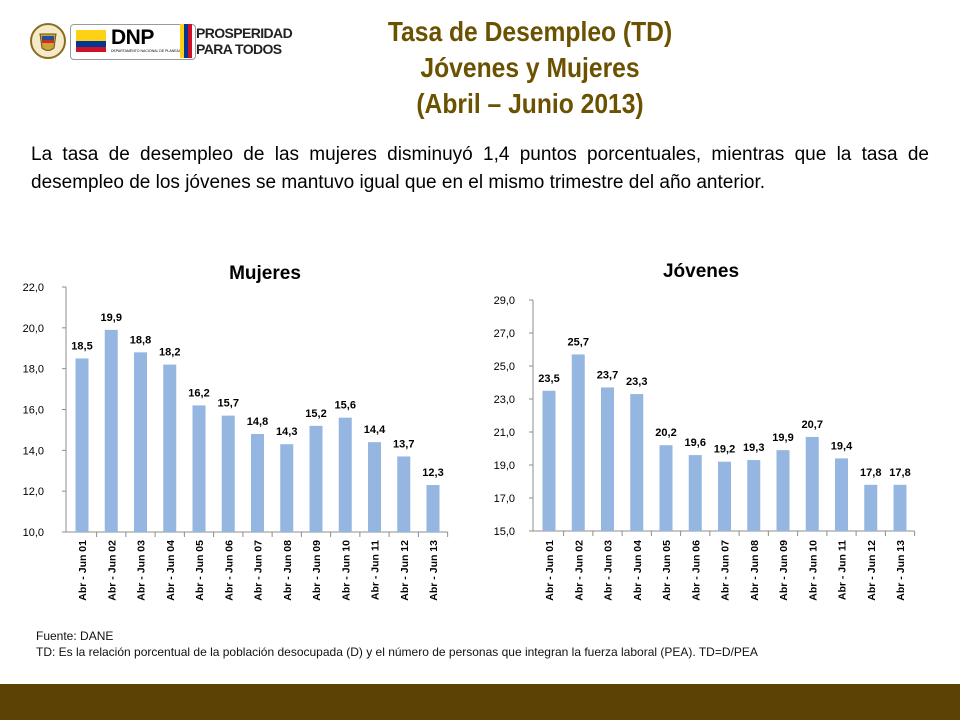  I want to click on title-line-1: Tasa de Desempleo (TD), so click(530, 31).